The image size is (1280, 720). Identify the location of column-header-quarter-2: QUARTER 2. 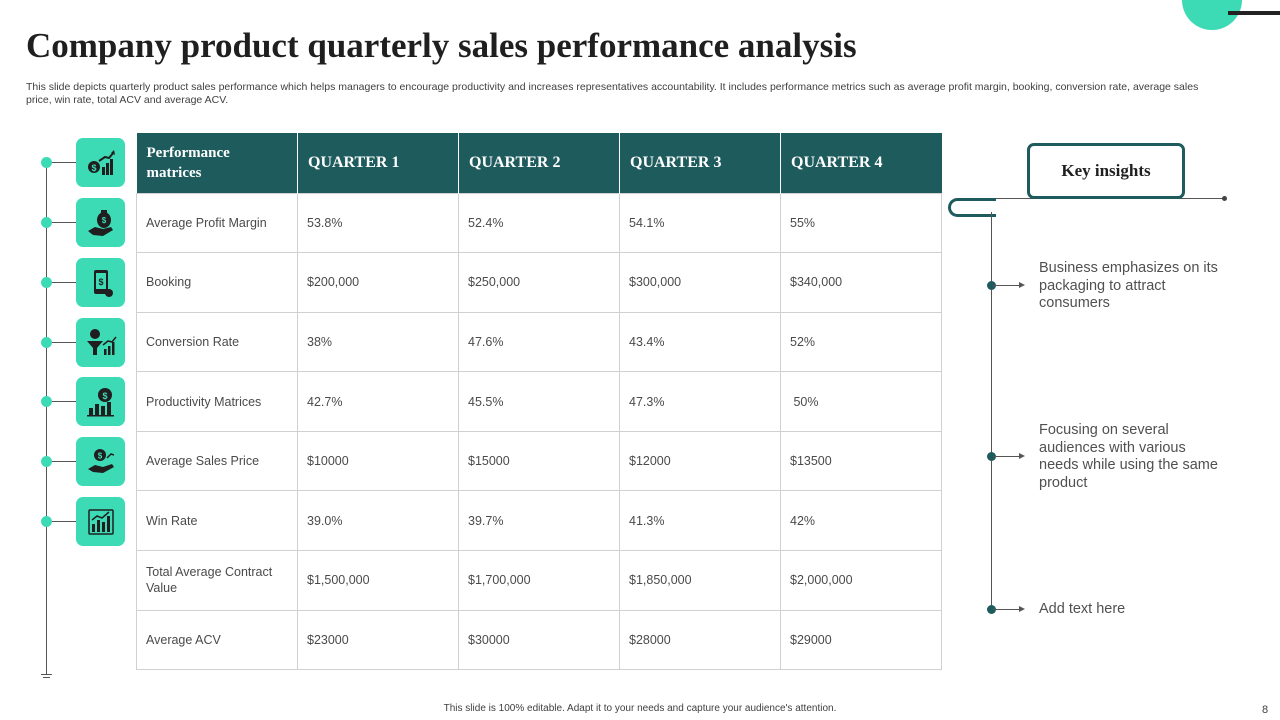
(539, 163).